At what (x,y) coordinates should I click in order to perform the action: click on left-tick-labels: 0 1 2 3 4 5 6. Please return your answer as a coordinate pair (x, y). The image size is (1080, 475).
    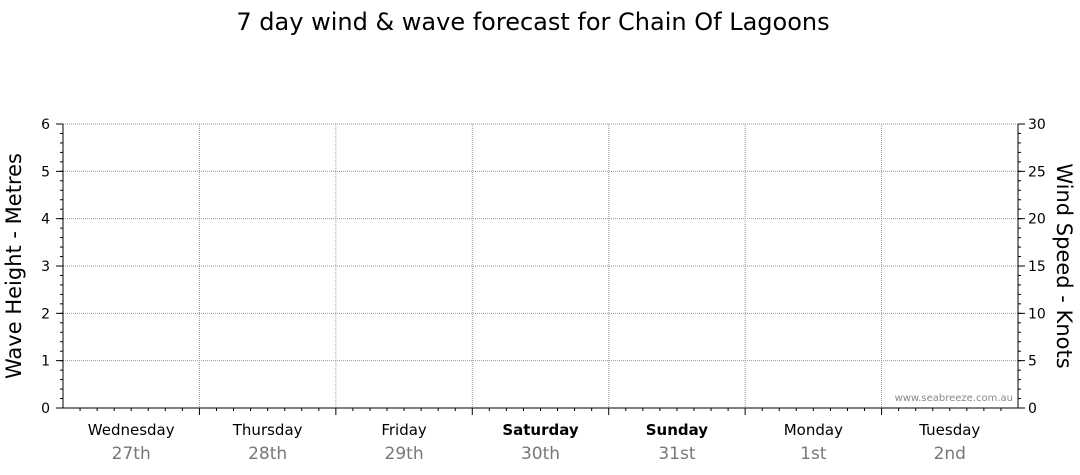
    Looking at the image, I should click on (45, 267).